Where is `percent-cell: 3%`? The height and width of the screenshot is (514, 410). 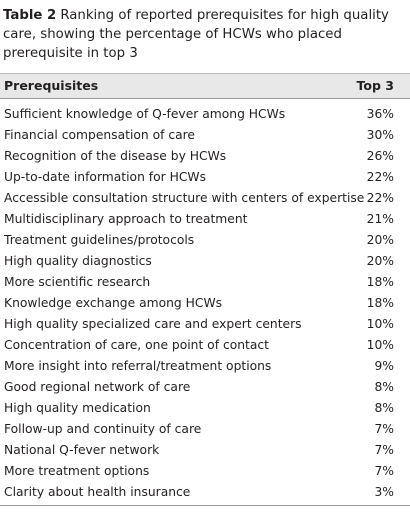 percent-cell: 3% is located at coordinates (384, 492).